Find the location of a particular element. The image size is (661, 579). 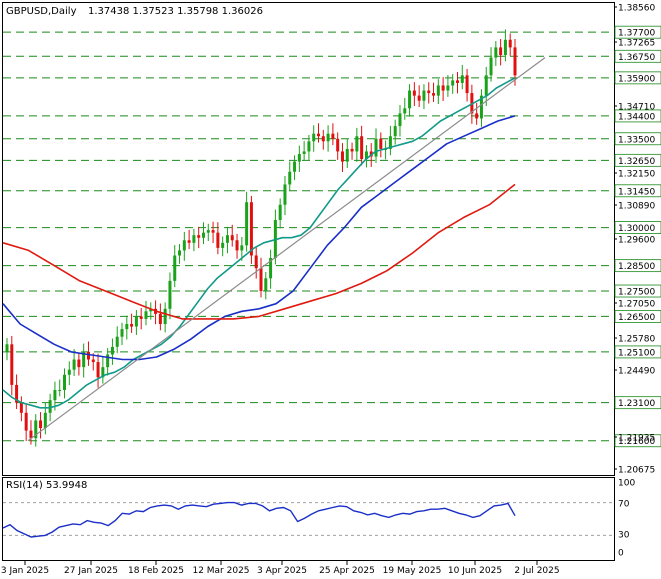

rsi-tick-label: 70 is located at coordinates (624, 505).